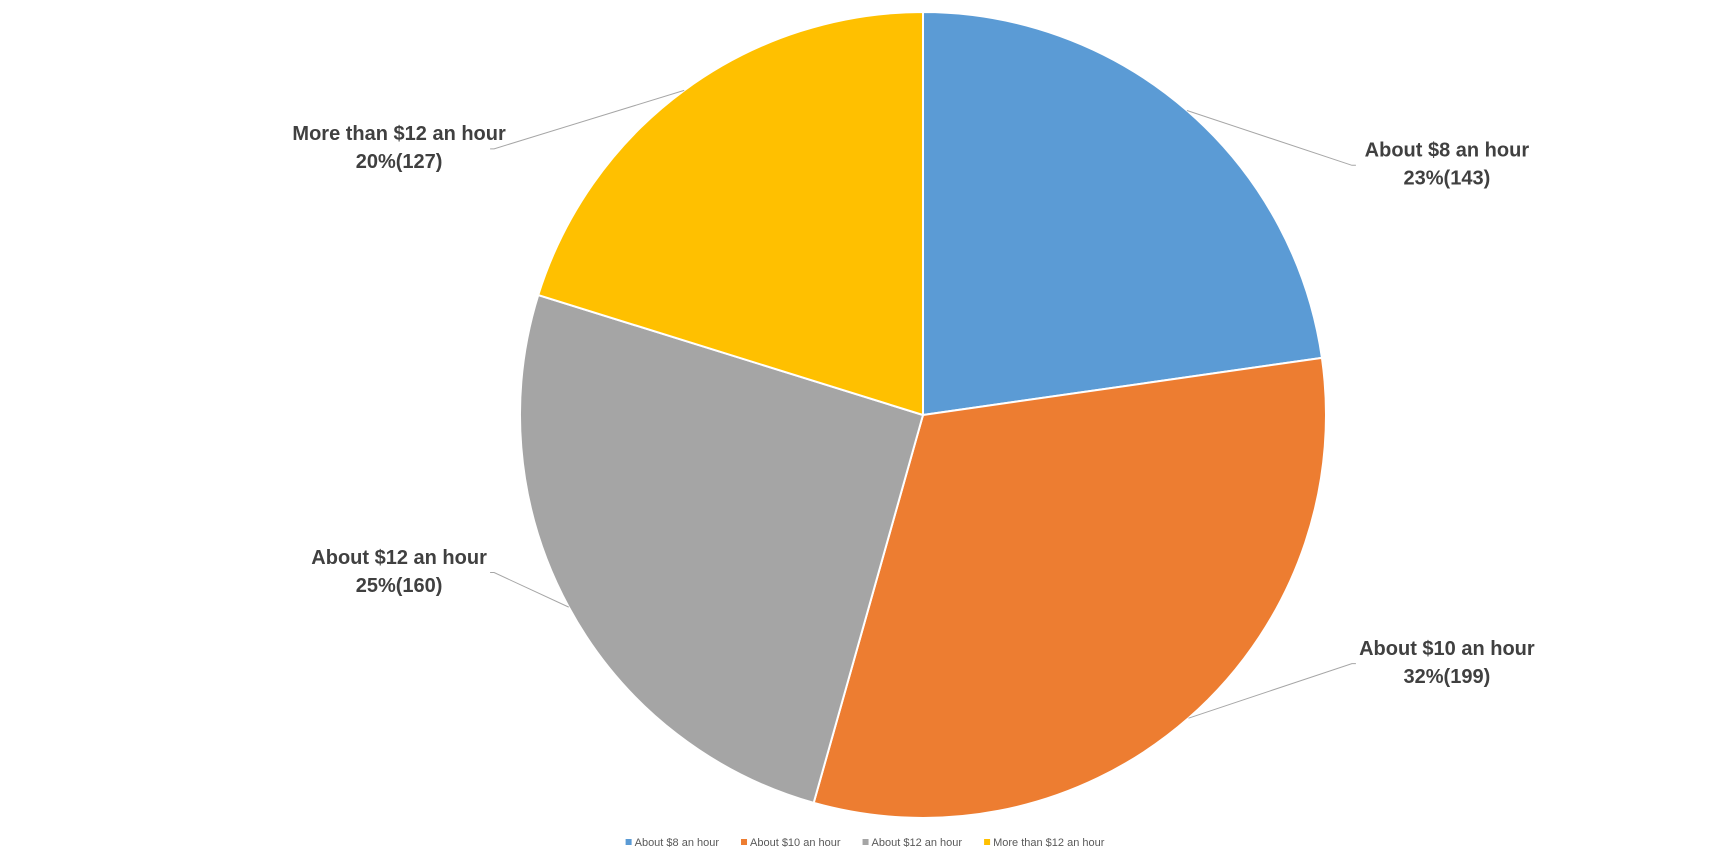 The image size is (1730, 858). What do you see at coordinates (917, 843) in the screenshot?
I see `legend-label: About $12 an hour` at bounding box center [917, 843].